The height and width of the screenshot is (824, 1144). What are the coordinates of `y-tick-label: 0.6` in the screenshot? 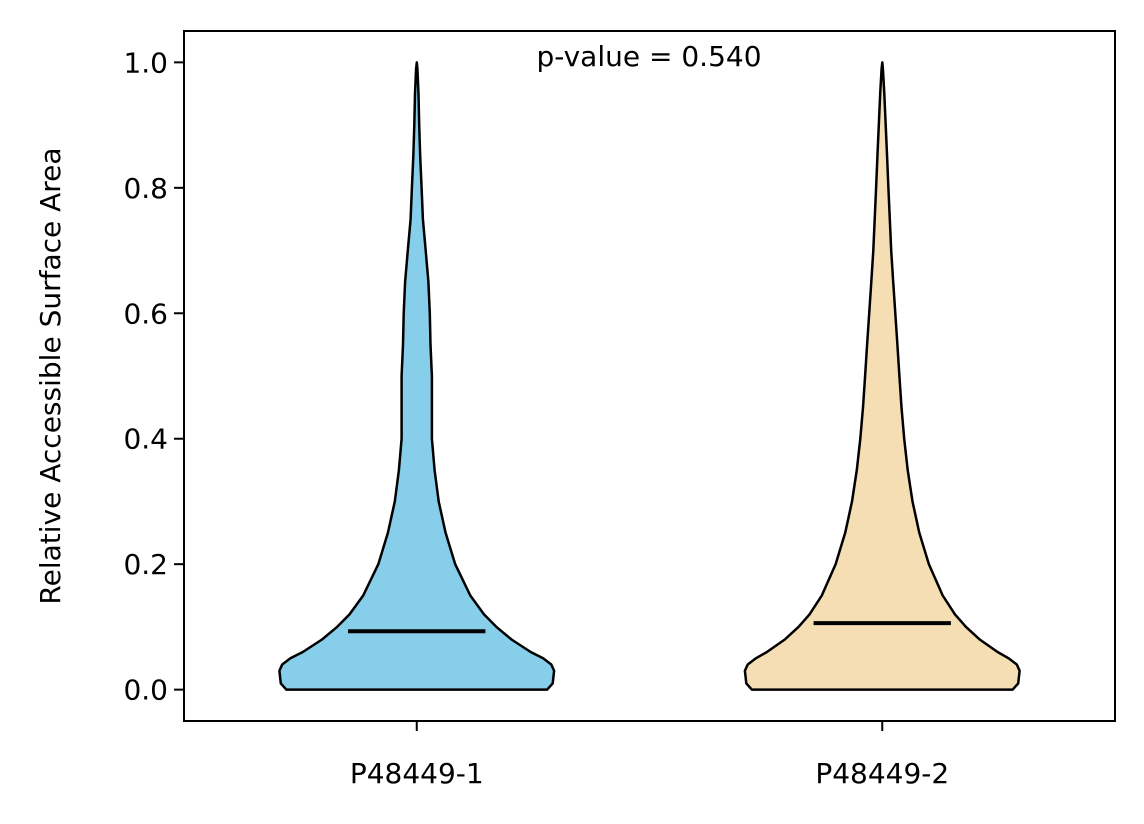 It's located at (145, 313).